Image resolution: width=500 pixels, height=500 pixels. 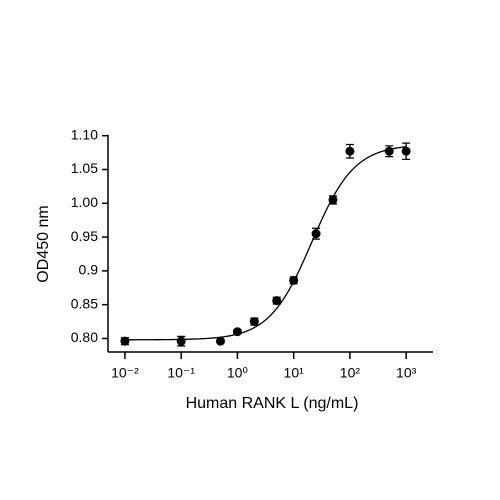 I want to click on x-tick-label: 10³, so click(x=406, y=373).